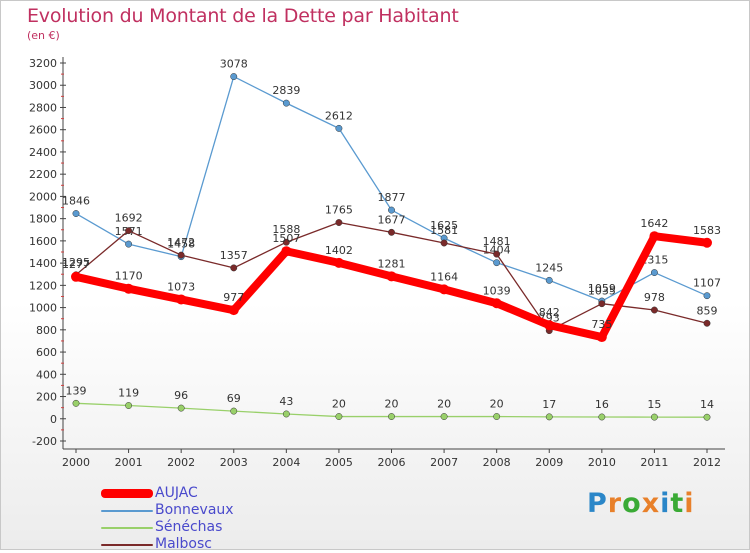 This screenshot has height=553, width=750. What do you see at coordinates (392, 263) in the screenshot?
I see `data-label-aujac: 1281` at bounding box center [392, 263].